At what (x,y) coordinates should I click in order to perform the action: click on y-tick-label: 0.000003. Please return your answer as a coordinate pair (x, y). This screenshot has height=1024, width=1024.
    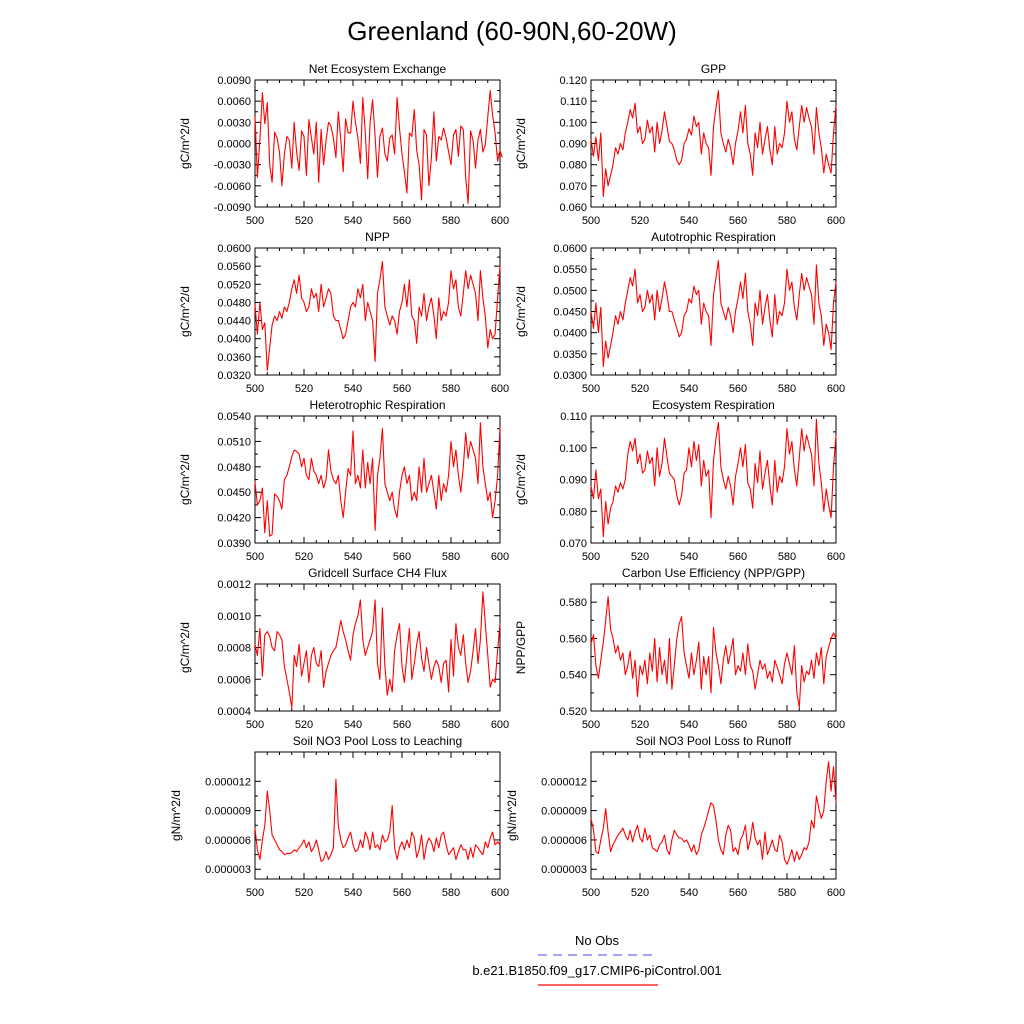
    Looking at the image, I should click on (228, 870).